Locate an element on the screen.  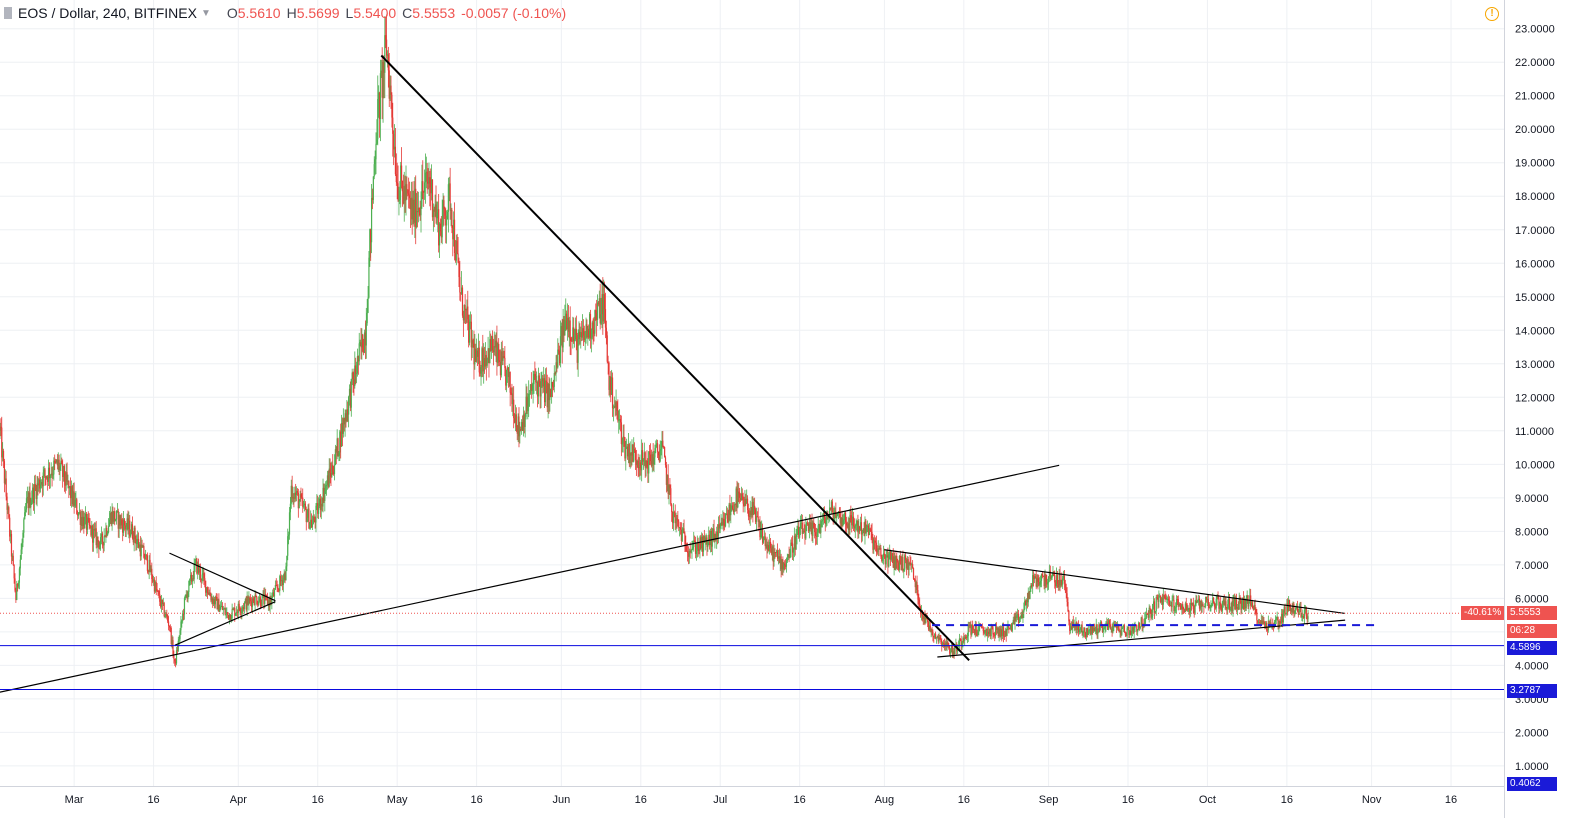
warning-icon: ! is located at coordinates (1492, 14).